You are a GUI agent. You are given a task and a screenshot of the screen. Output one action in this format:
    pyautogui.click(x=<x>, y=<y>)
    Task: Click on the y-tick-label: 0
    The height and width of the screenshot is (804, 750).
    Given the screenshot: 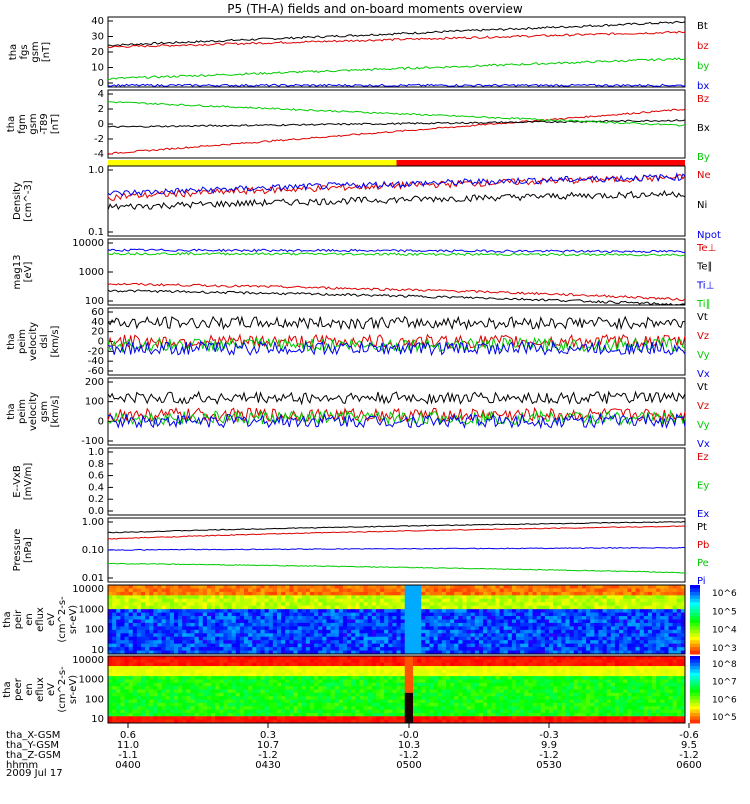 What is the action you would take?
    pyautogui.click(x=101, y=421)
    